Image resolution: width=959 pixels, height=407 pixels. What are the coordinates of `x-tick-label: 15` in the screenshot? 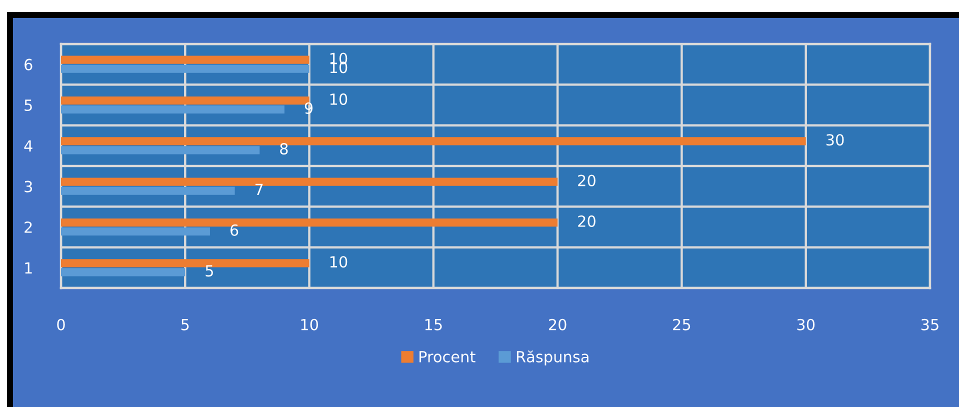 It's located at (433, 324).